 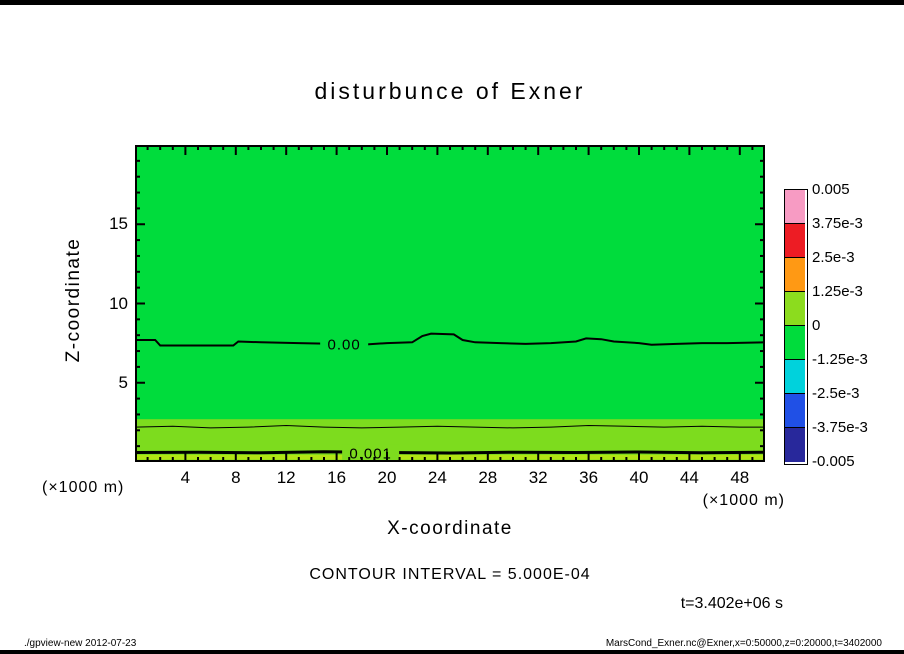 What do you see at coordinates (833, 461) in the screenshot?
I see `colorbar-tick-label: -0.005` at bounding box center [833, 461].